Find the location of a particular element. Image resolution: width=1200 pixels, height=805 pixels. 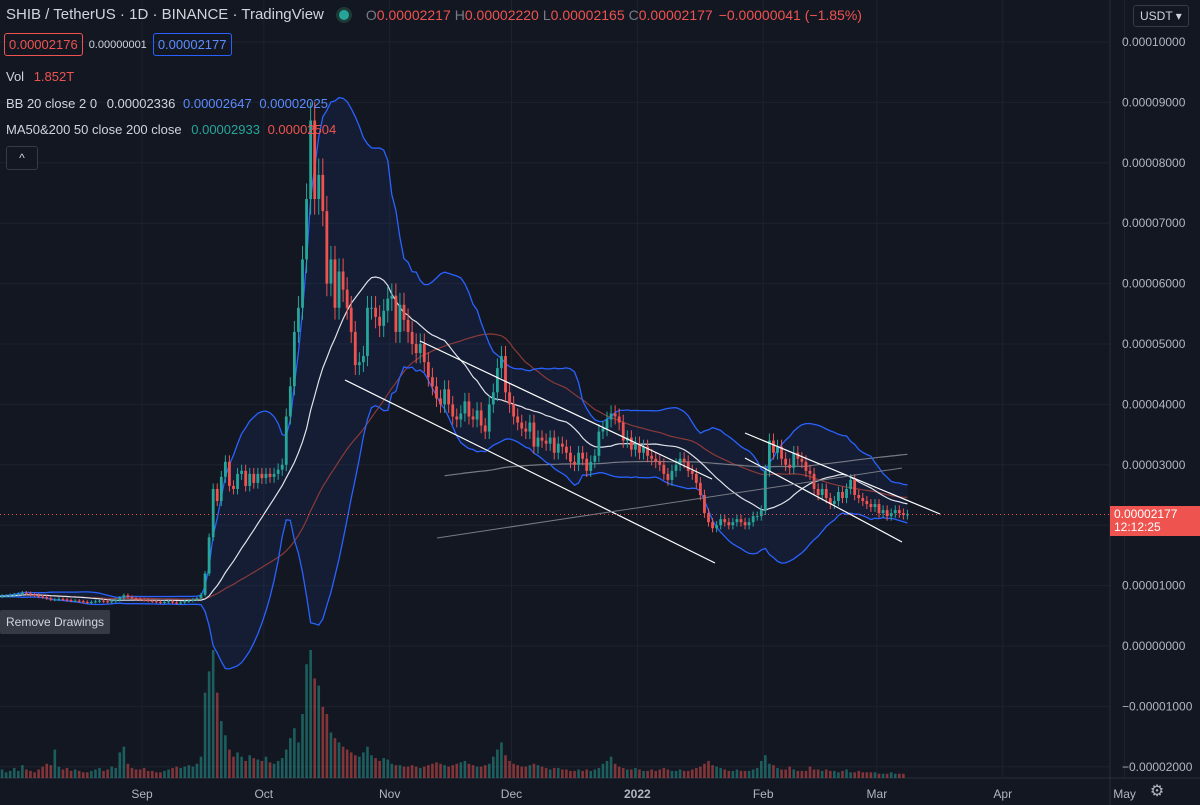

x-tick-label: May is located at coordinates (1124, 794).